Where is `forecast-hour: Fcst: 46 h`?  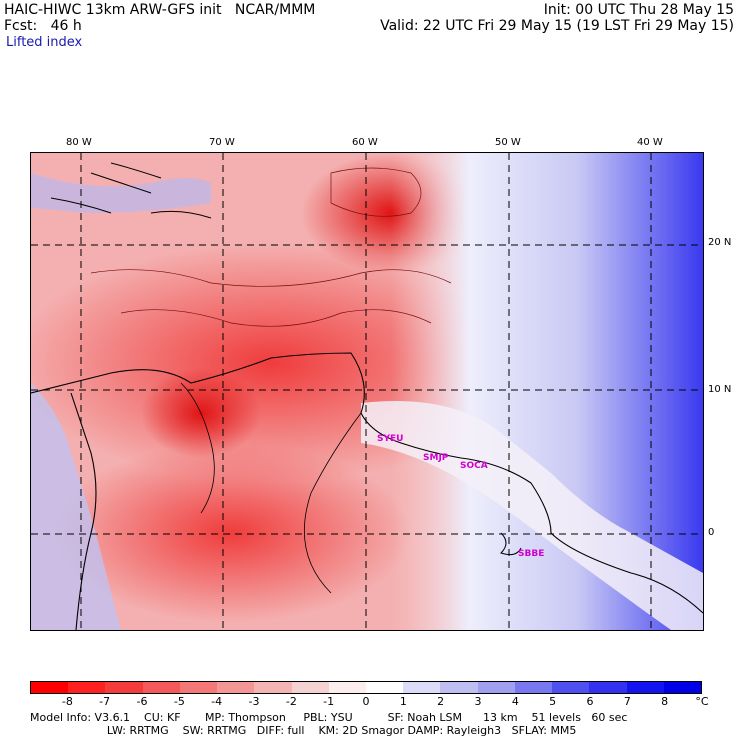
forecast-hour: Fcst: 46 h is located at coordinates (43, 26).